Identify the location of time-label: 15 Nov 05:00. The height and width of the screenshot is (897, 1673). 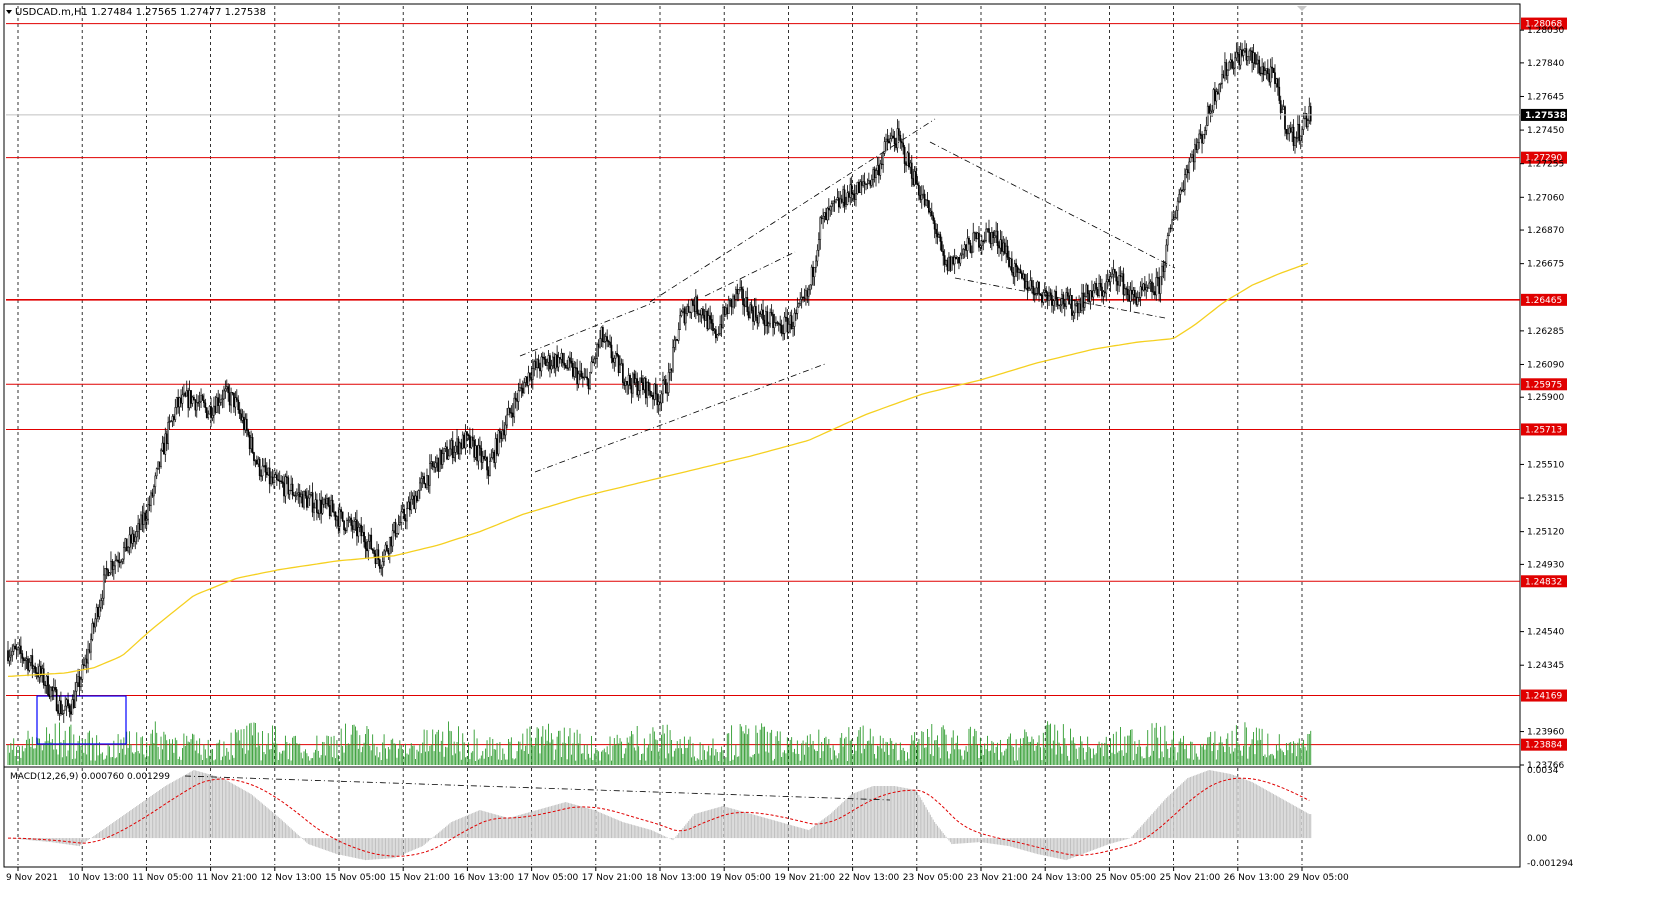
(355, 878).